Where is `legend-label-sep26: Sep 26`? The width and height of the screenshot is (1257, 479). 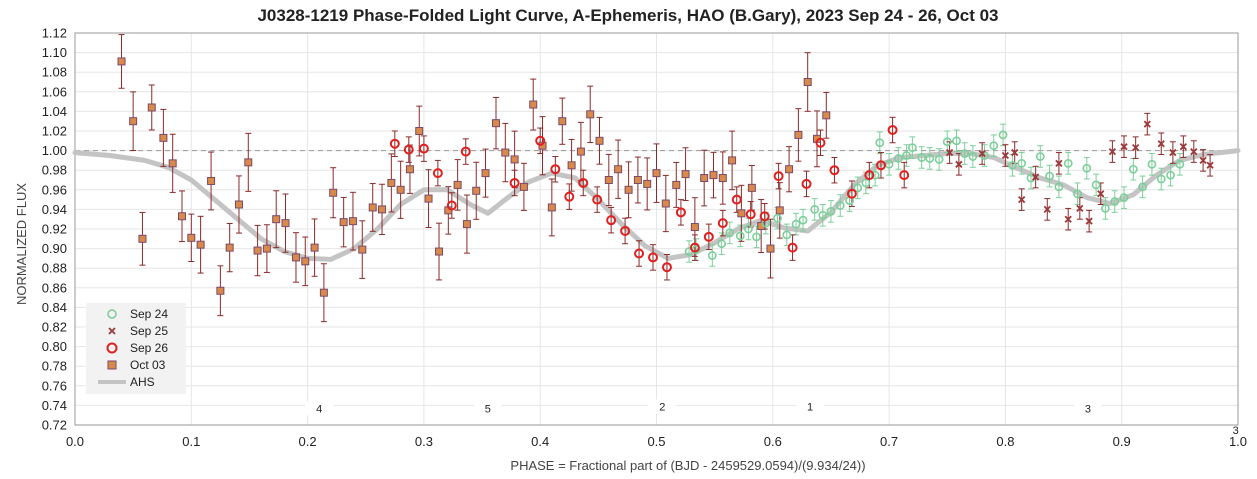
legend-label-sep26: Sep 26 is located at coordinates (149, 348).